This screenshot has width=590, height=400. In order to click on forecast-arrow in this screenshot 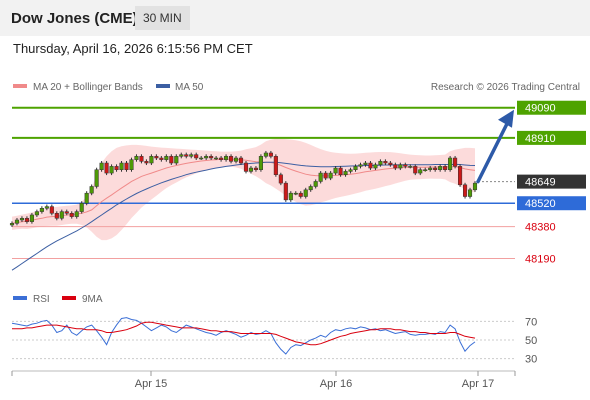, I will do `click(495, 146)`.